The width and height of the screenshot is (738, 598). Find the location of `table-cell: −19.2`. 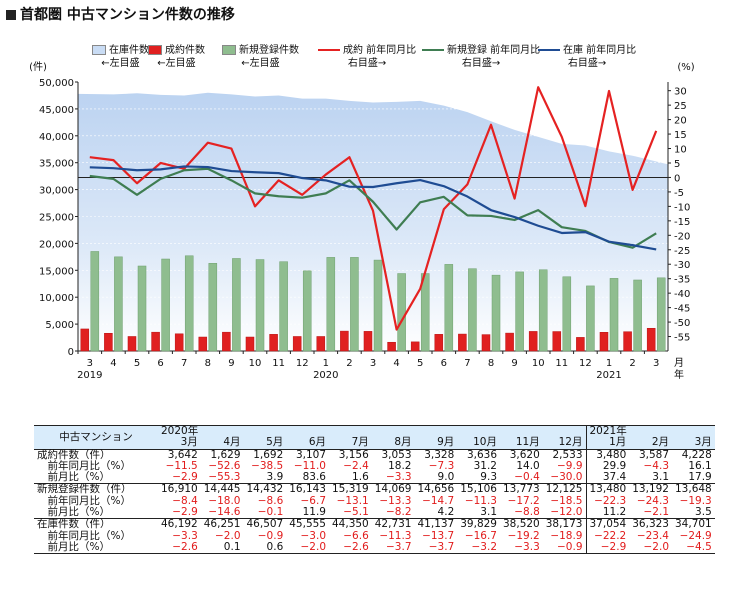

table-cell: −19.2 is located at coordinates (523, 535).